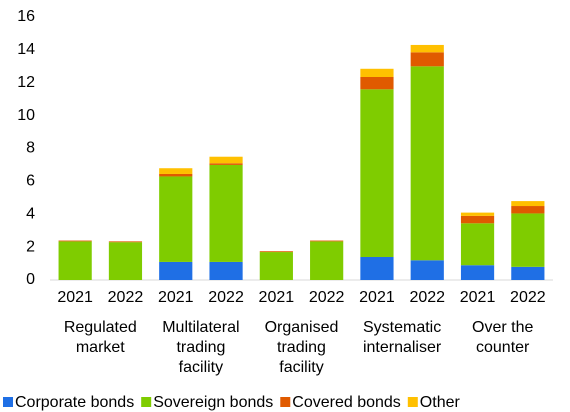 The image size is (570, 412). What do you see at coordinates (74, 402) in the screenshot?
I see `legend-label: Corporate bonds` at bounding box center [74, 402].